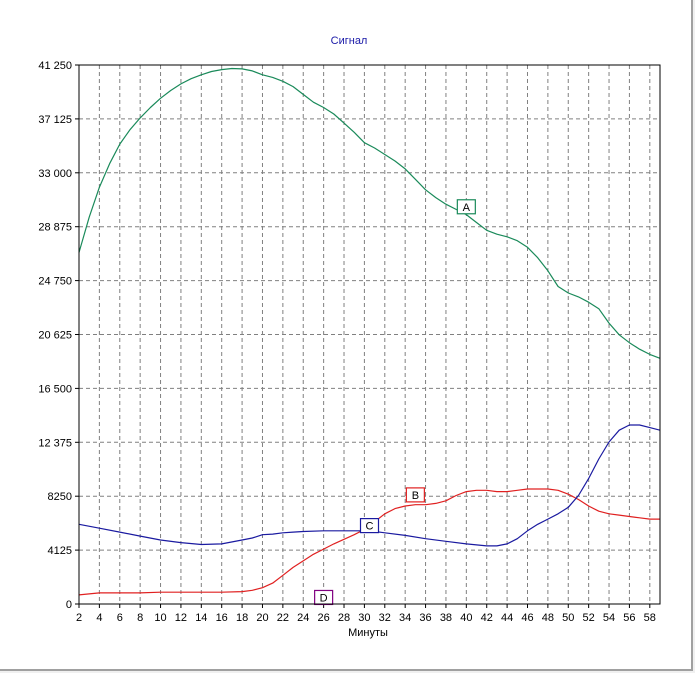 The image size is (695, 673). Describe the element at coordinates (507, 618) in the screenshot. I see `x-tick-label: 44` at that location.